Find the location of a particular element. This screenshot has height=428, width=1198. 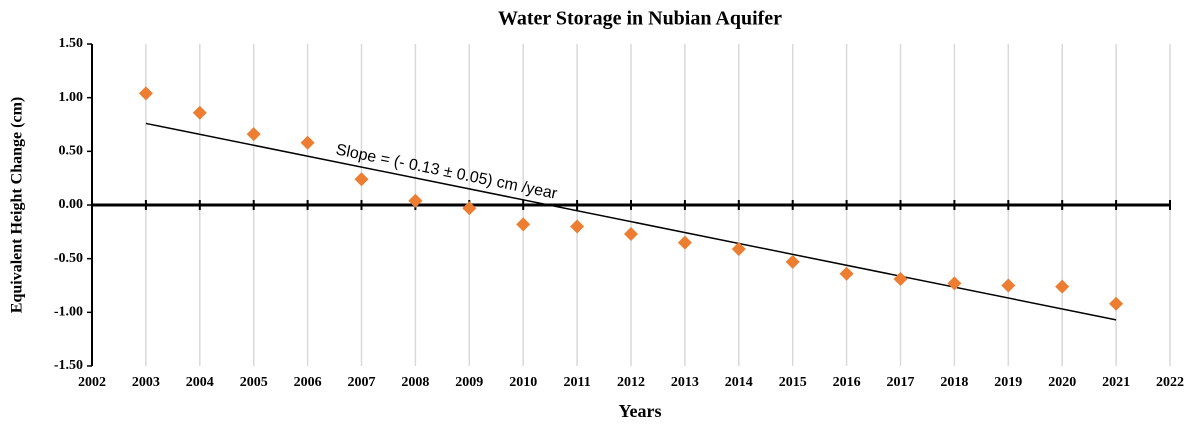

y-axis-label: Equivalent Height Change (cm) is located at coordinates (17, 205).